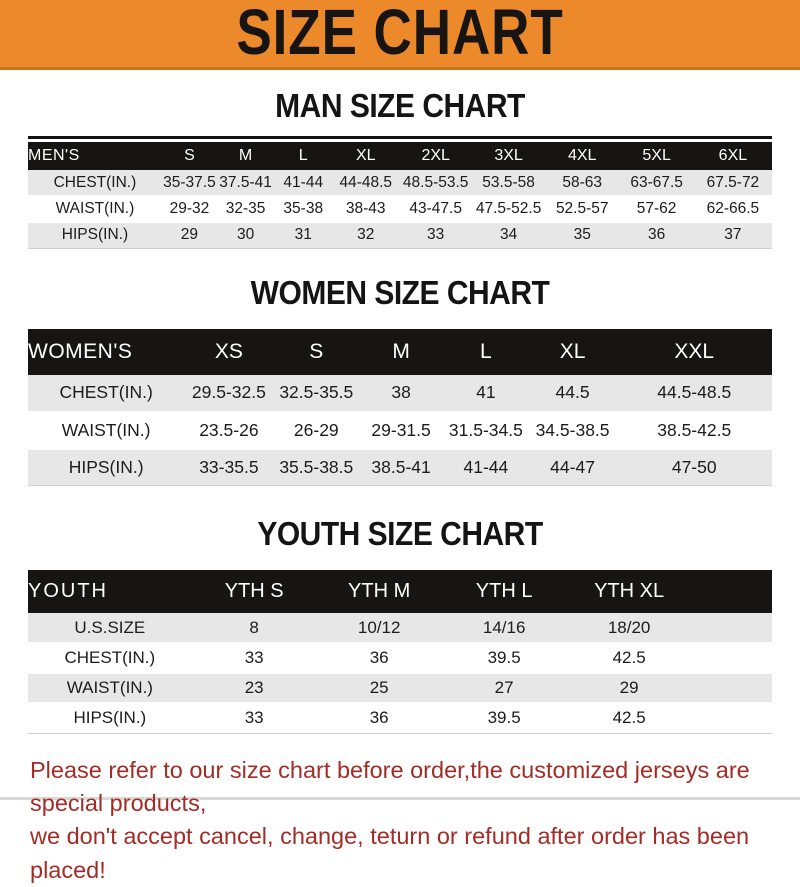 The image size is (800, 887). I want to click on size-cell: 38.5-41, so click(401, 467).